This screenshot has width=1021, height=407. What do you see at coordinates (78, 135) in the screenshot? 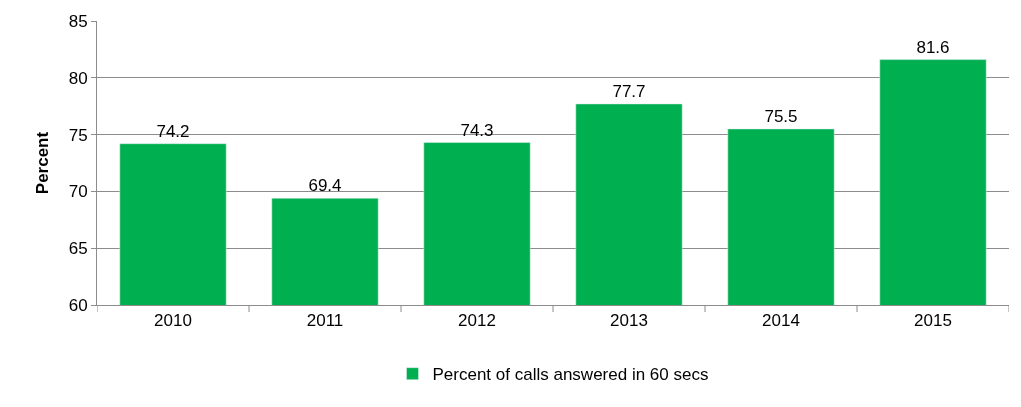
I see `y-tick-label: 75` at bounding box center [78, 135].